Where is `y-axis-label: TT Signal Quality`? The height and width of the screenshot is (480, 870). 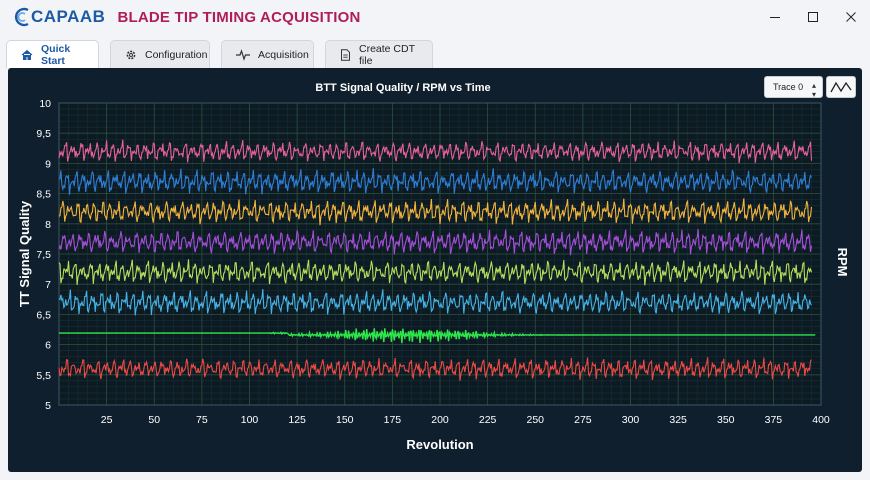 y-axis-label: TT Signal Quality is located at coordinates (24, 253).